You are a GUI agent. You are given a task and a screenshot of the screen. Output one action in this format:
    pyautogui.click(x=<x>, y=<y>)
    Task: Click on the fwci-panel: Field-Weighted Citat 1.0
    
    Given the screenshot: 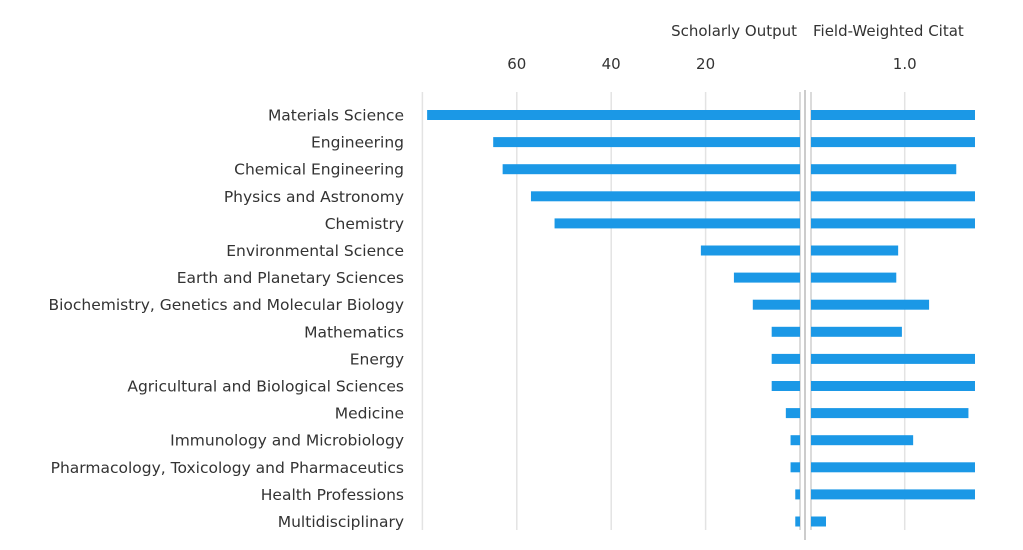 What is the action you would take?
    pyautogui.click(x=892, y=276)
    